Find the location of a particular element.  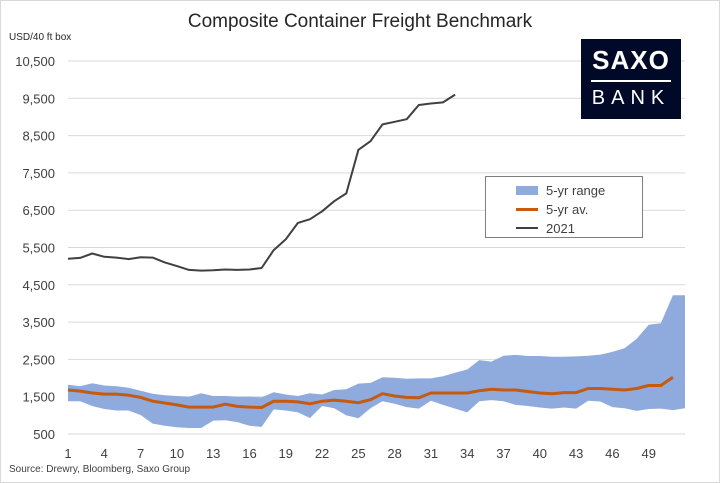

y-tick-label: 8,500 is located at coordinates (38, 136).